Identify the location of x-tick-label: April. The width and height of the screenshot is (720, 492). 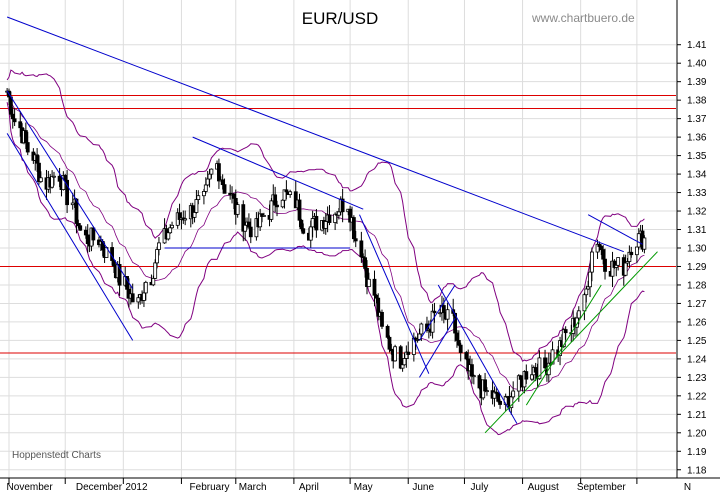
(309, 487).